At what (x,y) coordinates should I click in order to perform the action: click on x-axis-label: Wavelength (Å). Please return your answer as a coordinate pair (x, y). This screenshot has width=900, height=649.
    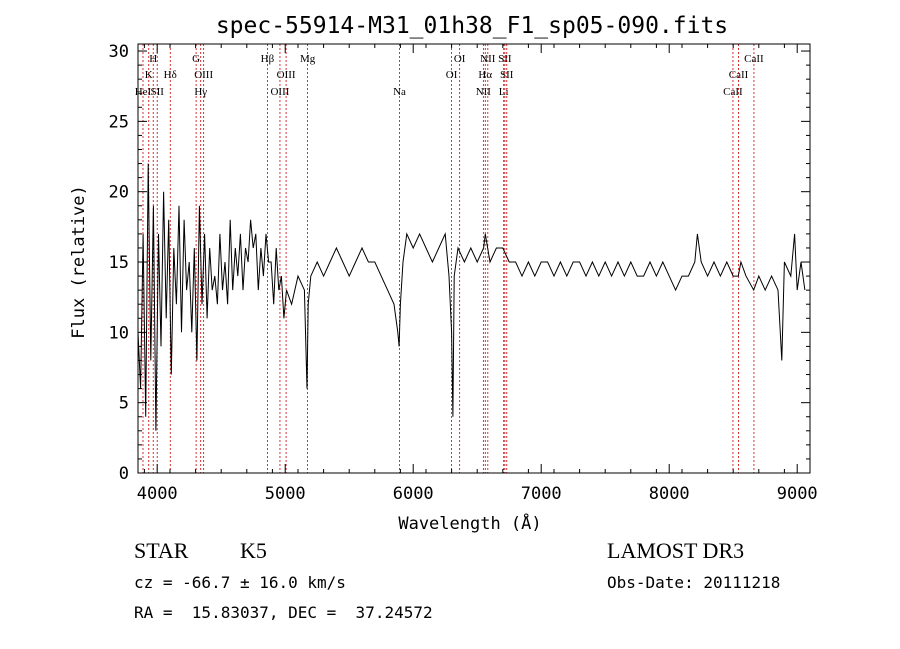
    Looking at the image, I should click on (469, 523).